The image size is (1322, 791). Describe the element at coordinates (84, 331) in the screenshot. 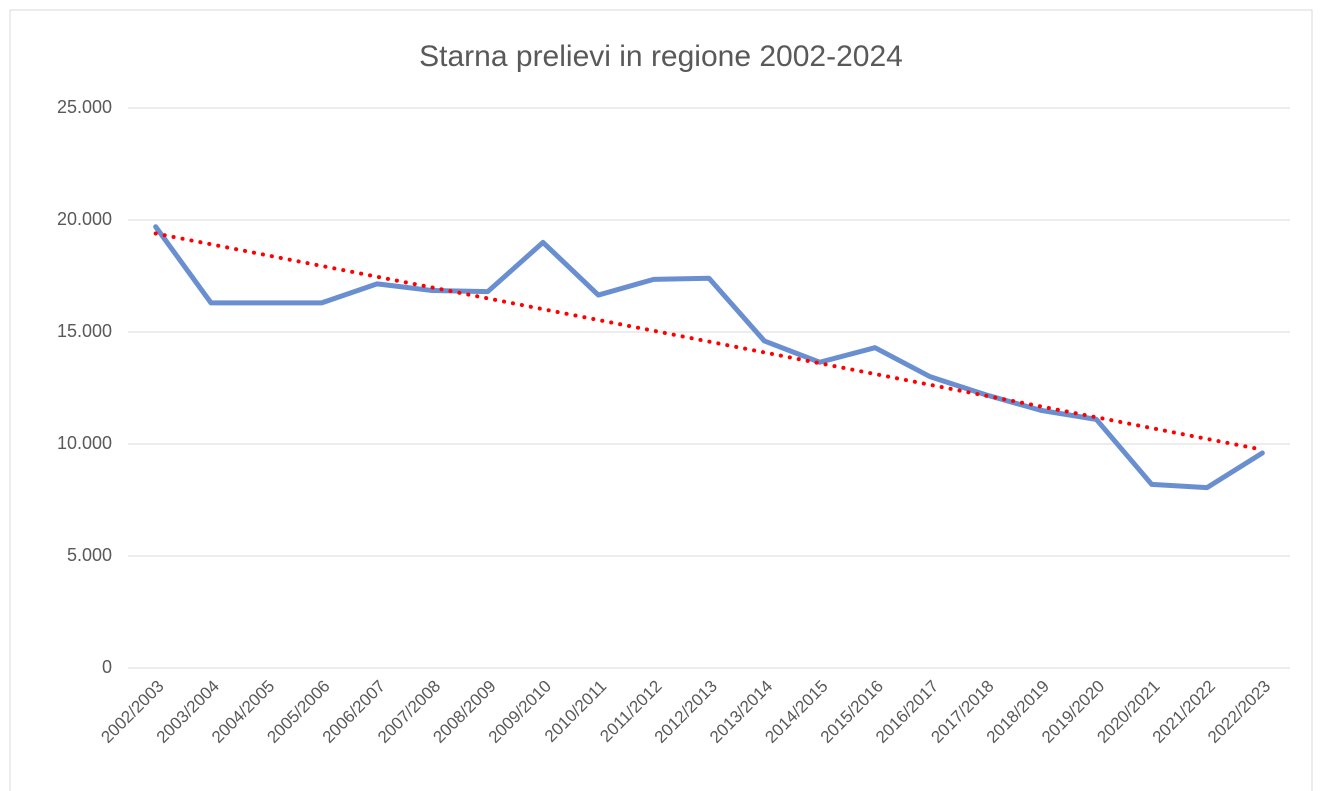

I see `y-tick-label: 15.000` at that location.